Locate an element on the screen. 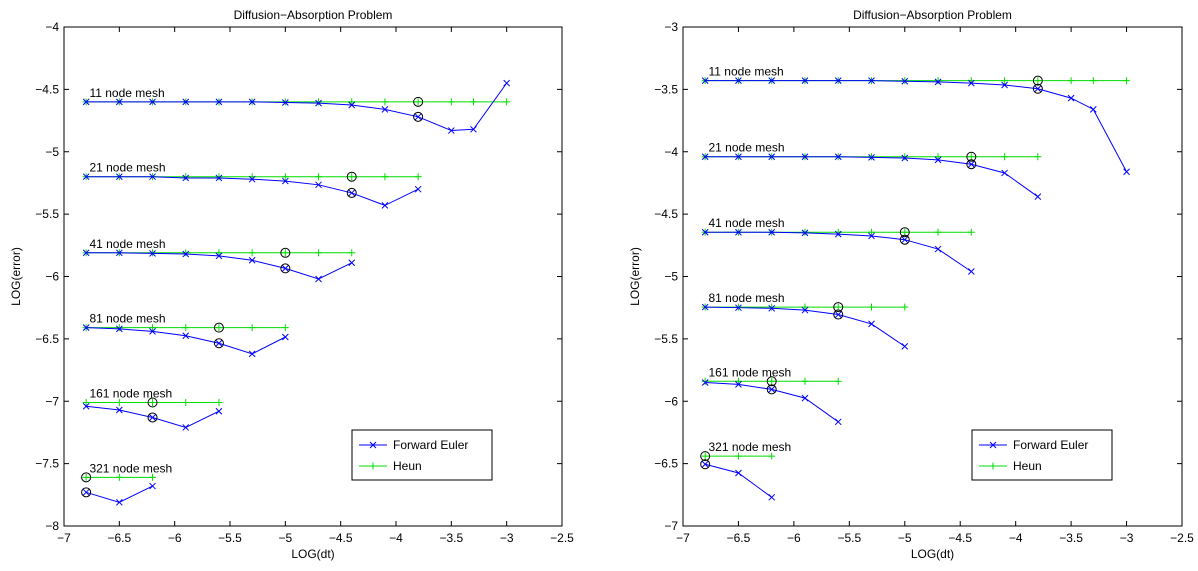 The width and height of the screenshot is (1198, 571). x-tick-label: −7 is located at coordinates (683, 538).